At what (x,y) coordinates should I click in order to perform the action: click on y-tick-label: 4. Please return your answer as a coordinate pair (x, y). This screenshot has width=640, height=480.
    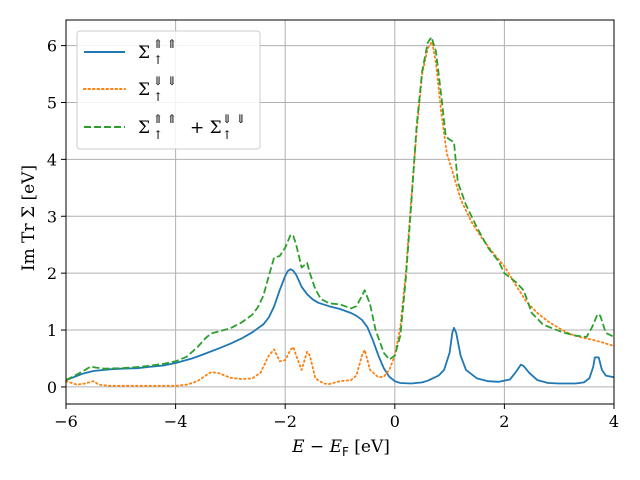
    Looking at the image, I should click on (52, 159).